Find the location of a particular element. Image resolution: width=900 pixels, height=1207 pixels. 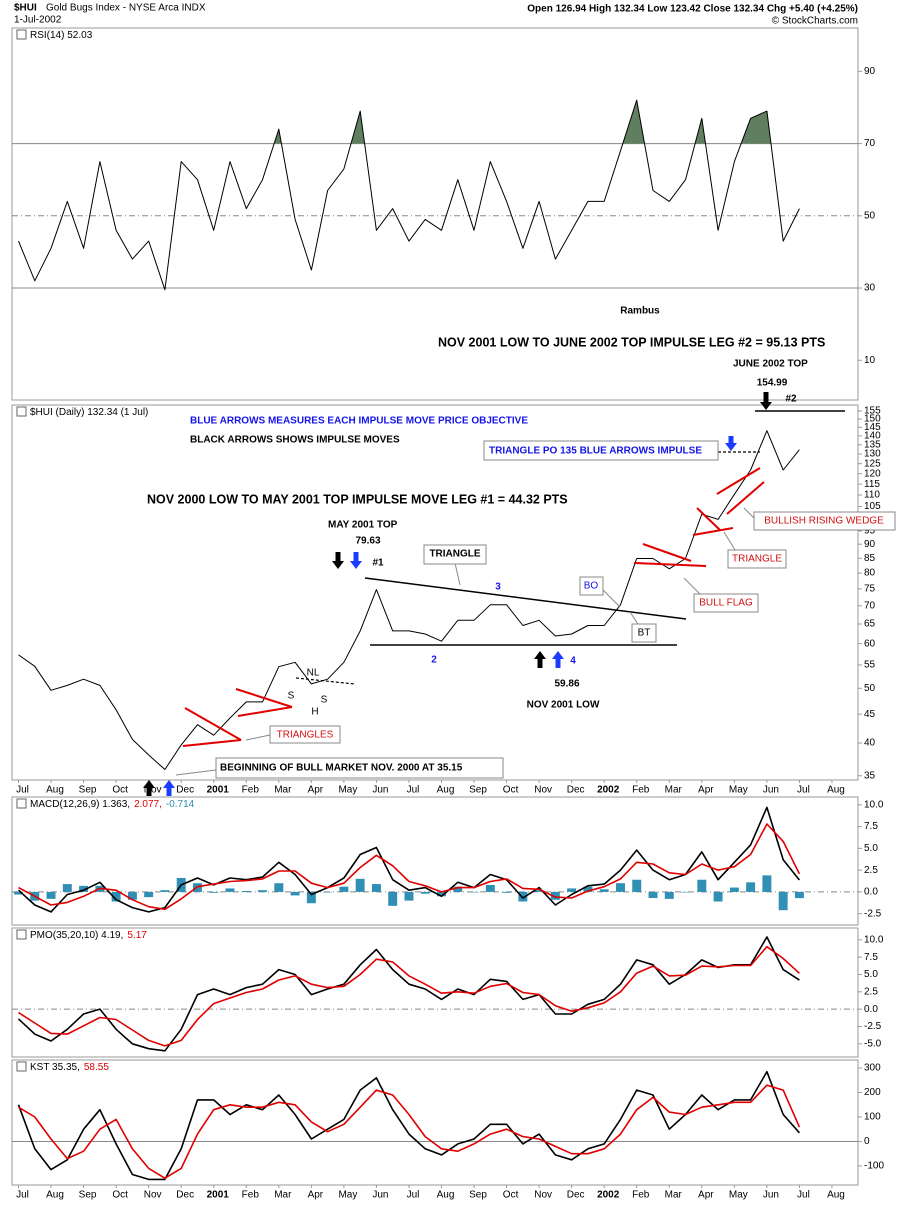

legend: MACD(12,26,9) 1.363, 2.077, -0.714 is located at coordinates (112, 804).